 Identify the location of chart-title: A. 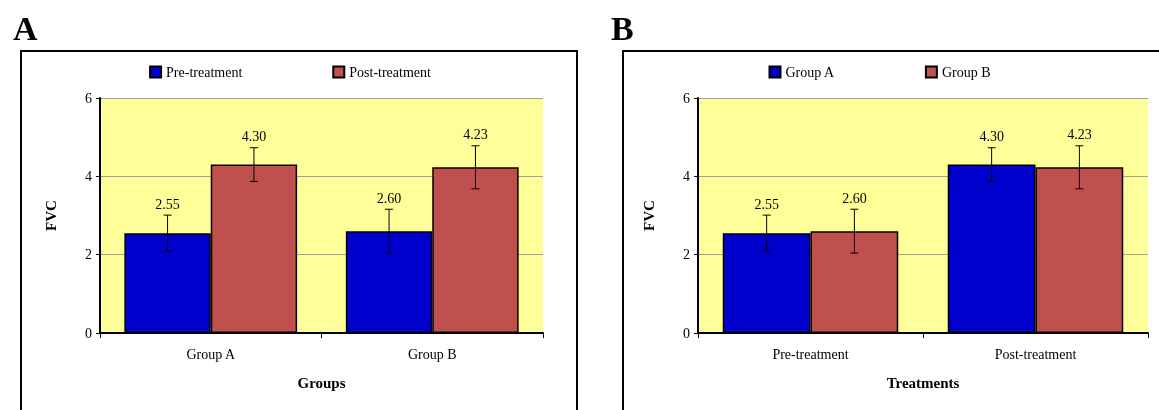
(25, 28).